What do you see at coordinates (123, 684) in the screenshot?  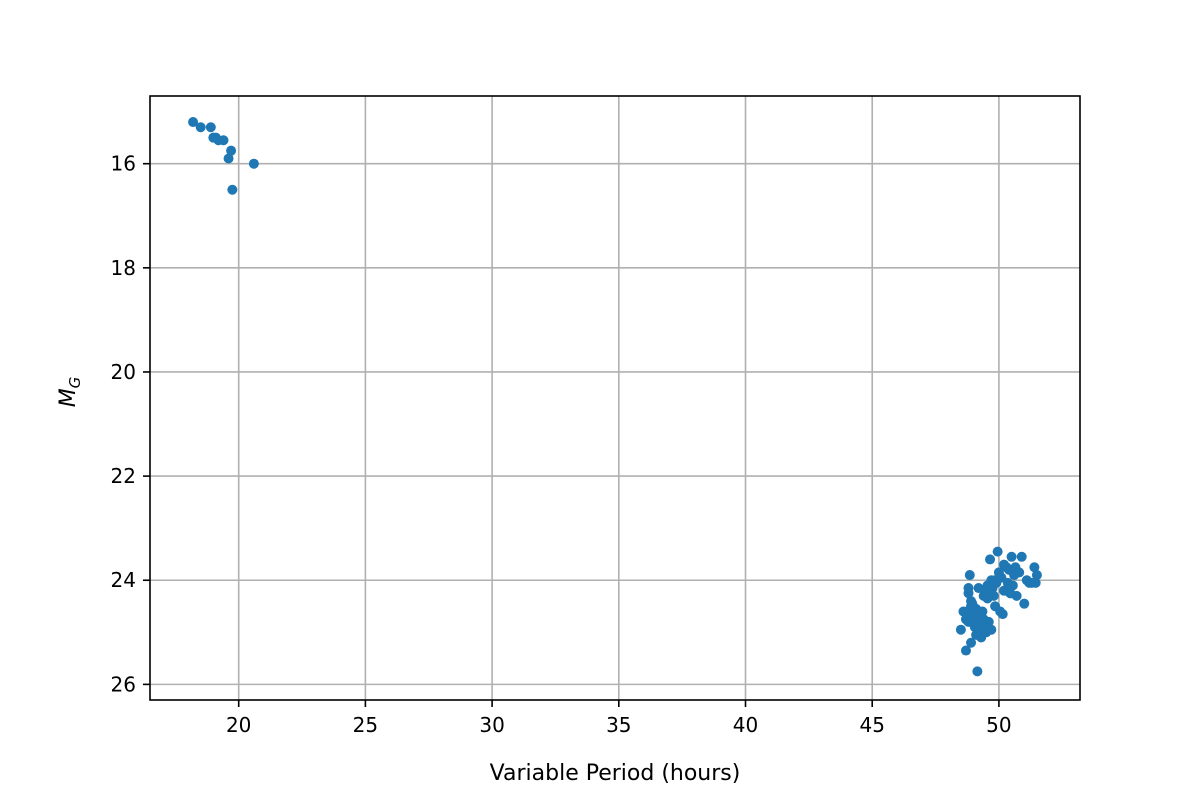 I see `y-tick-label: 26` at bounding box center [123, 684].